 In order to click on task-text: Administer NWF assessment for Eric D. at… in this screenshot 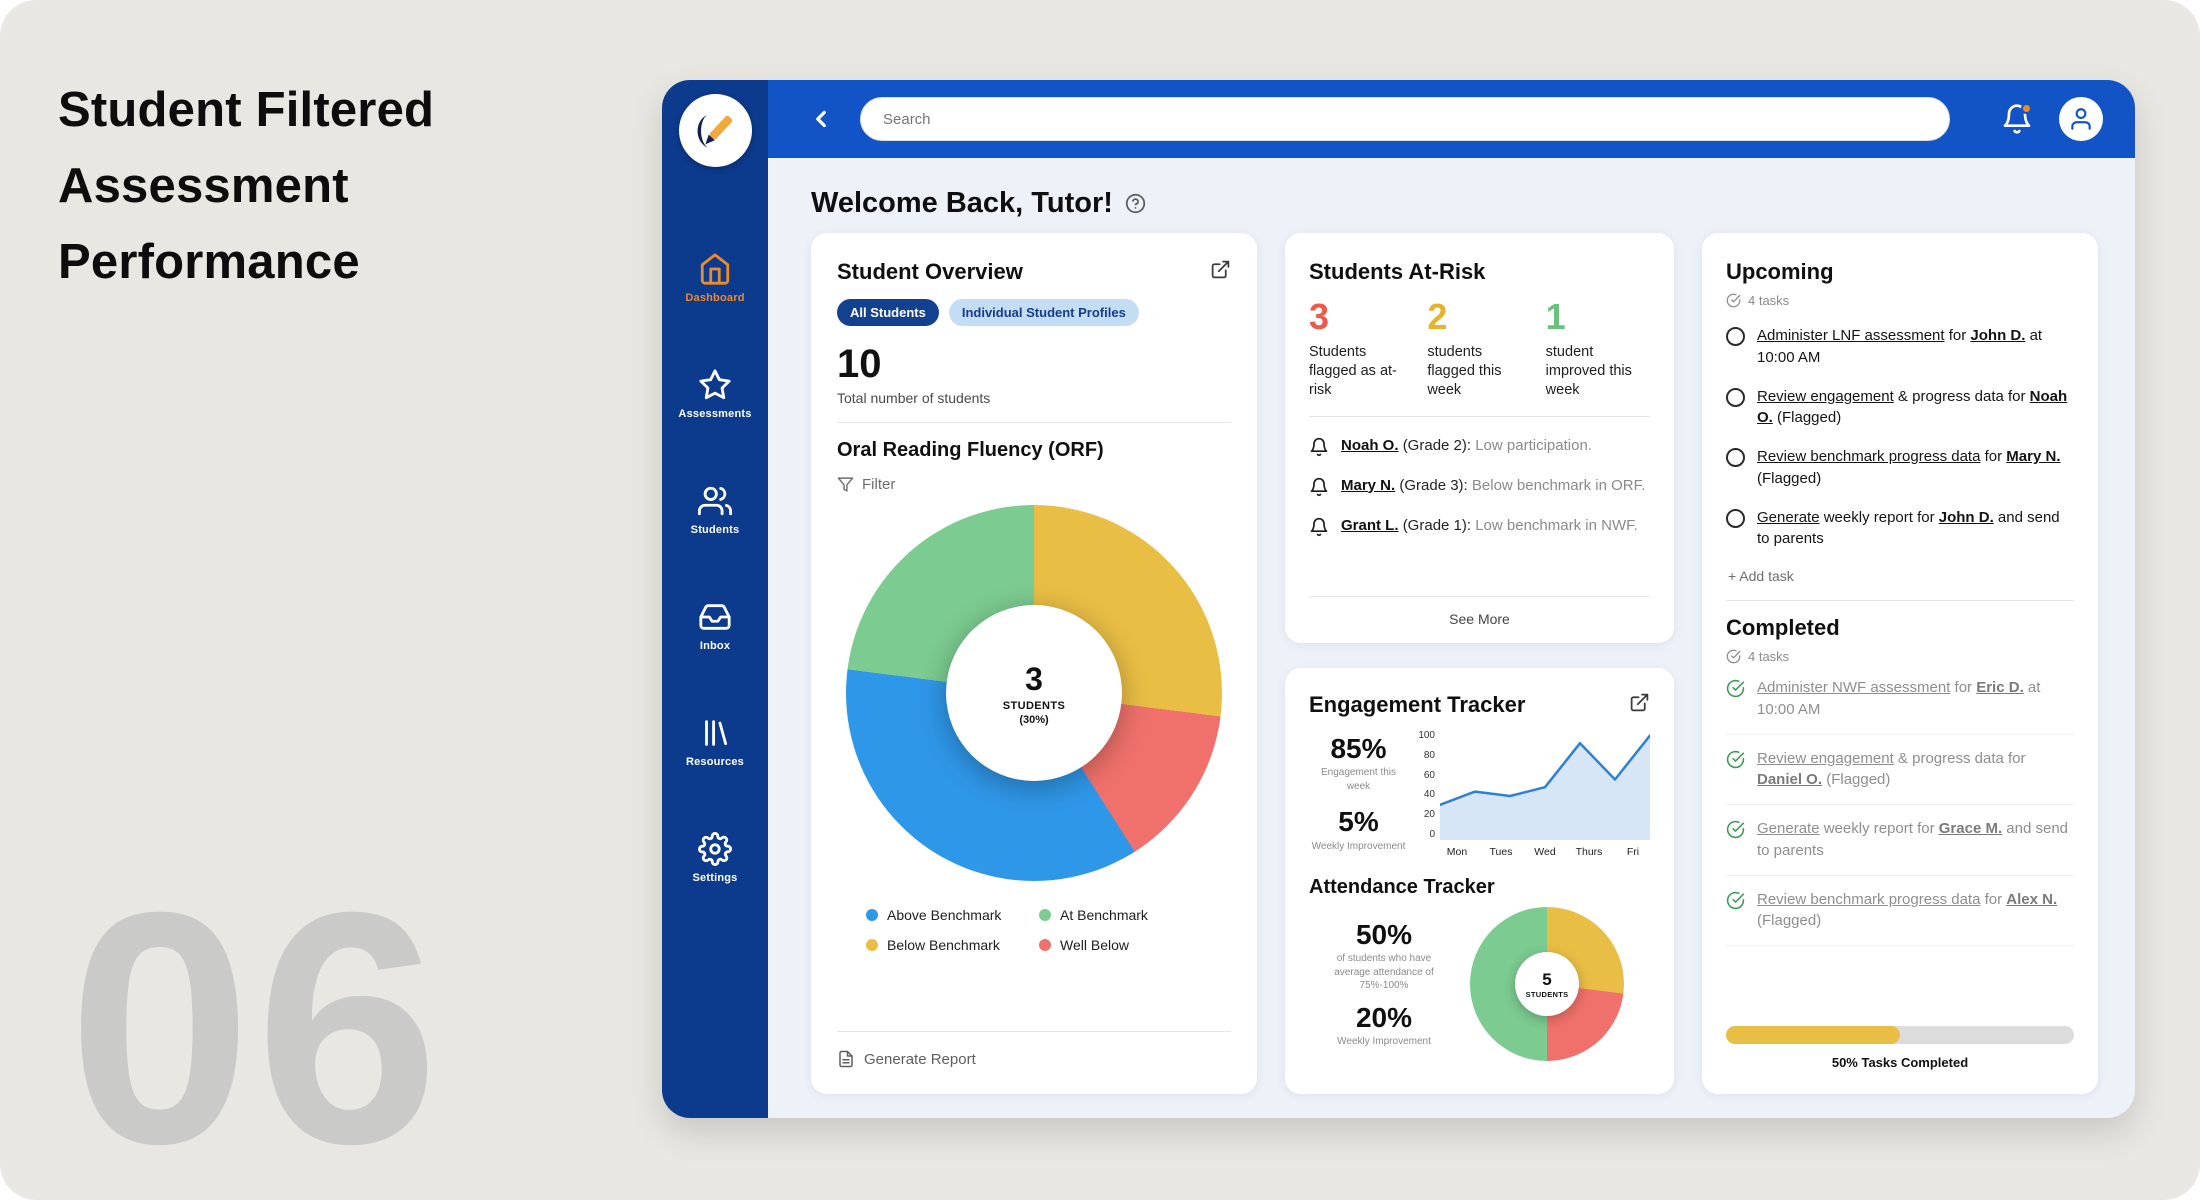, I will do `click(1899, 698)`.